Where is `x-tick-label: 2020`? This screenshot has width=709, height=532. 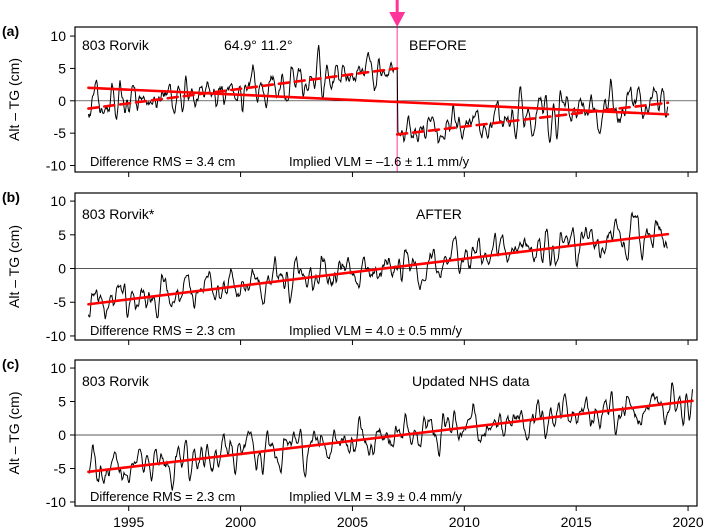 x-tick-label: 2020 is located at coordinates (687, 522).